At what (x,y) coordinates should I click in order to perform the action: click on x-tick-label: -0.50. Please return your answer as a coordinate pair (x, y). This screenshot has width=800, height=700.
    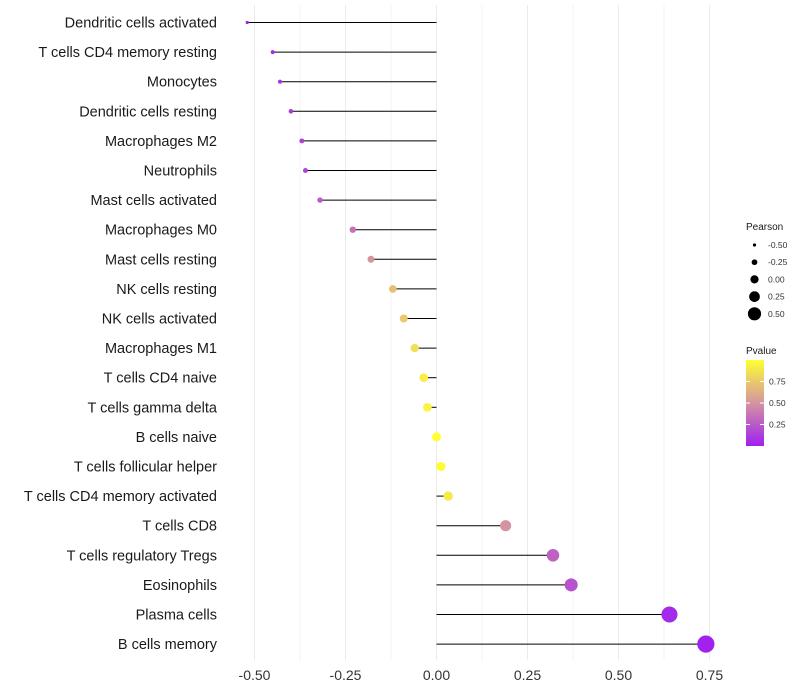
    Looking at the image, I should click on (255, 675).